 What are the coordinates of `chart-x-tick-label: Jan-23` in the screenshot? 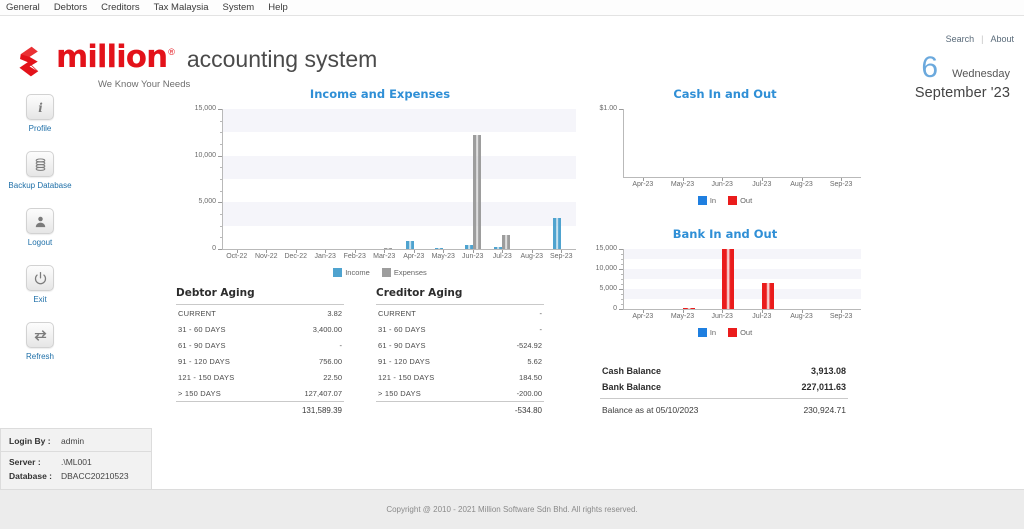 It's located at (325, 256).